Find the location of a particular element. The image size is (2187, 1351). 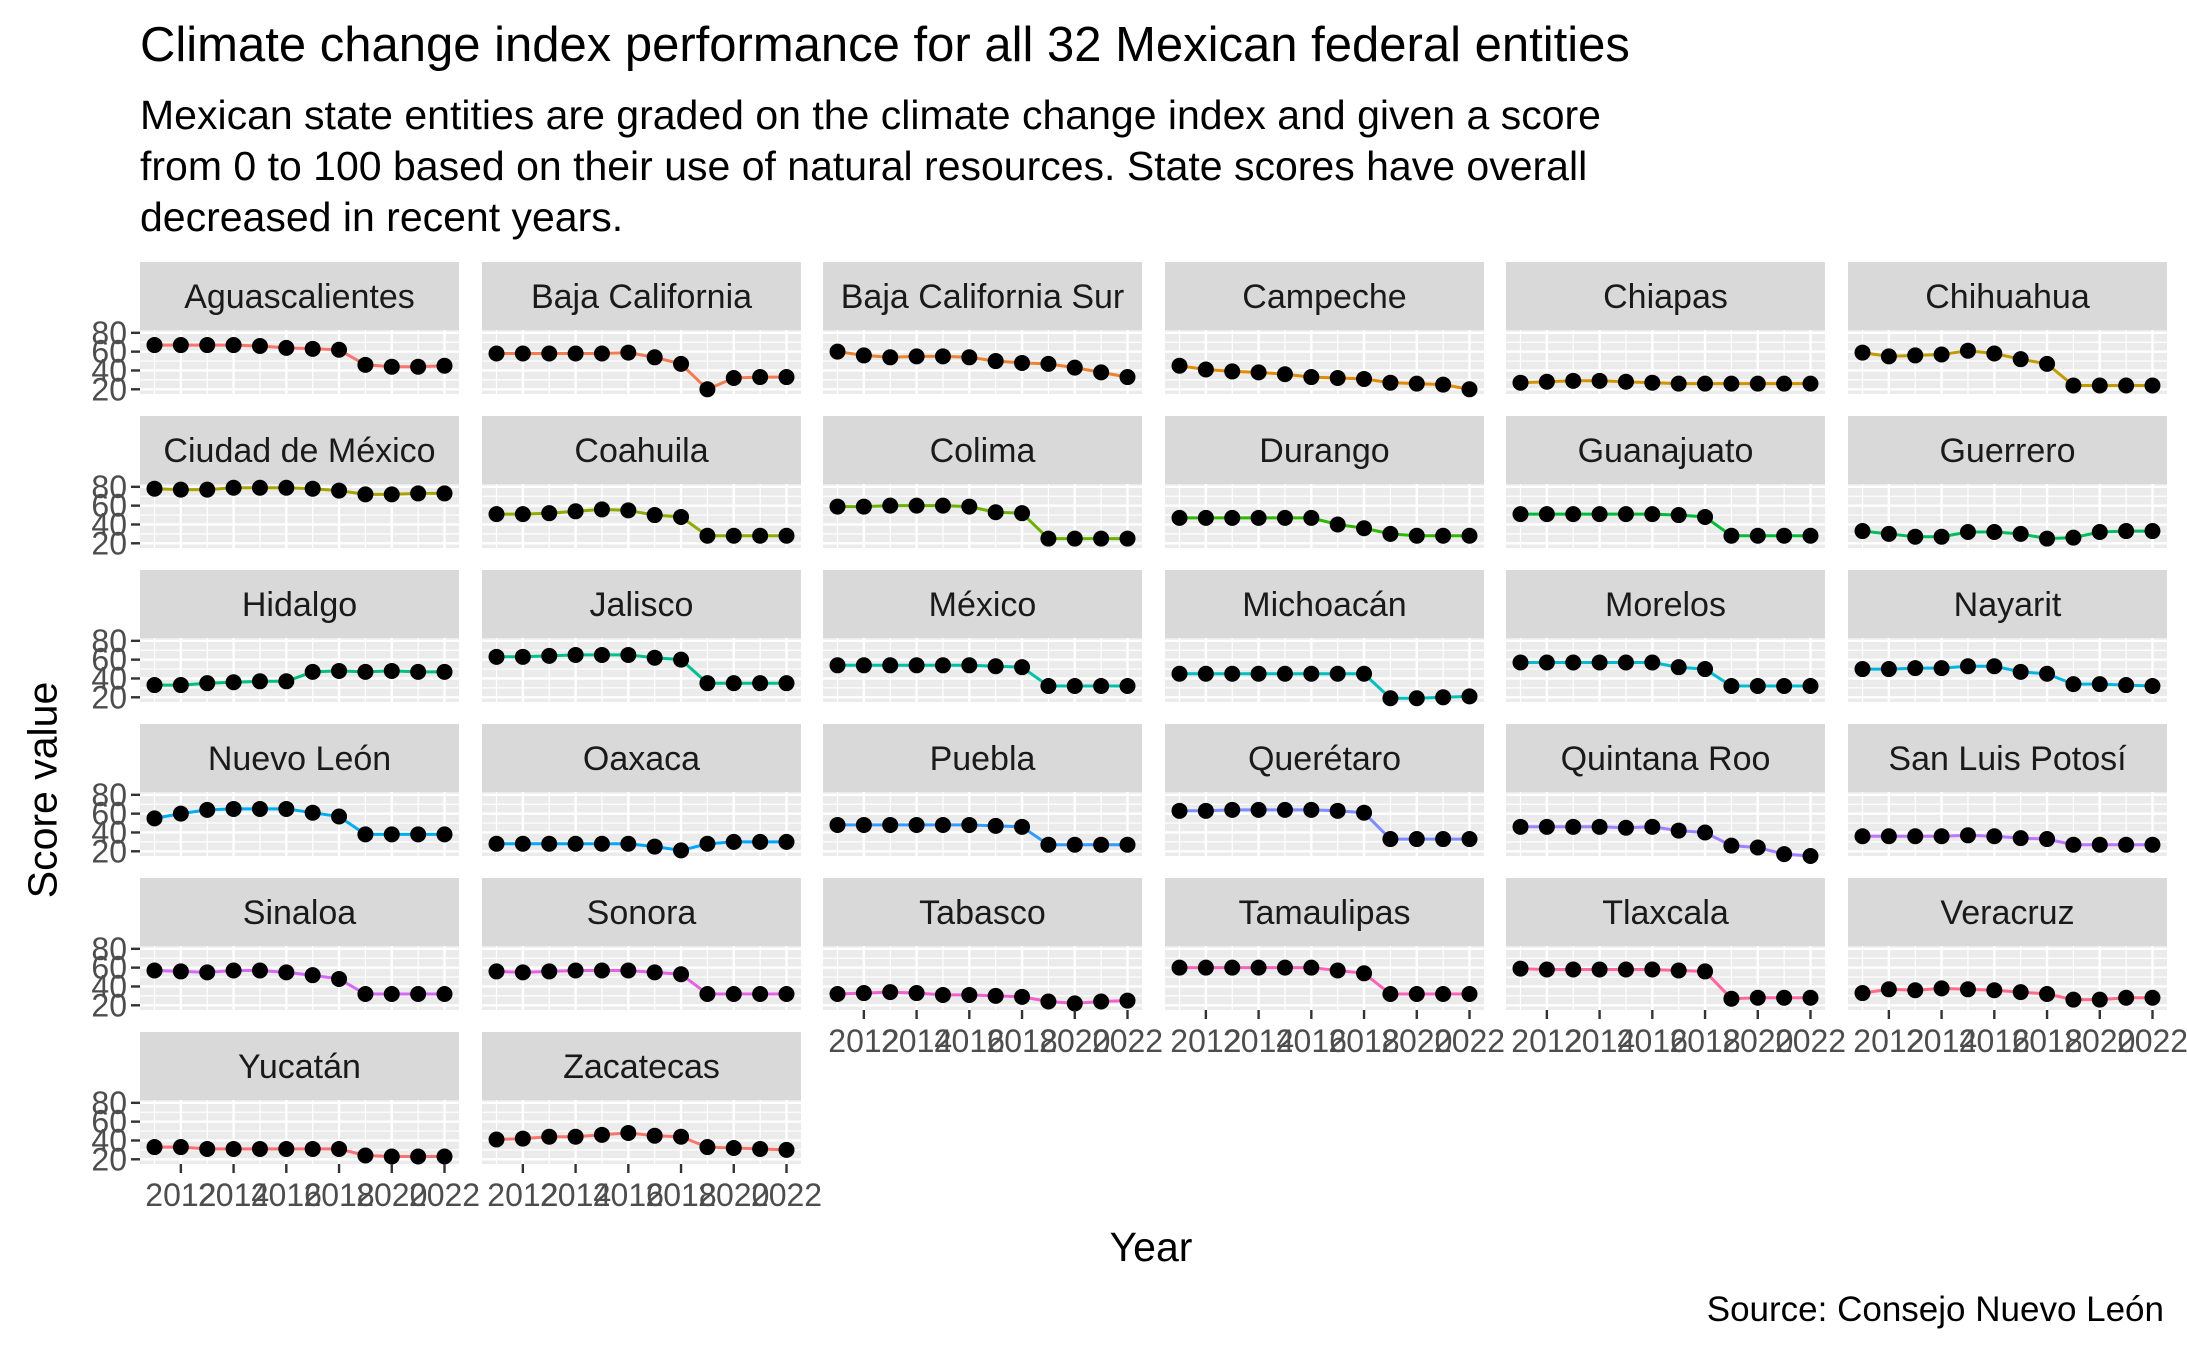

facet-strip-label: Oaxaca is located at coordinates (641, 759).